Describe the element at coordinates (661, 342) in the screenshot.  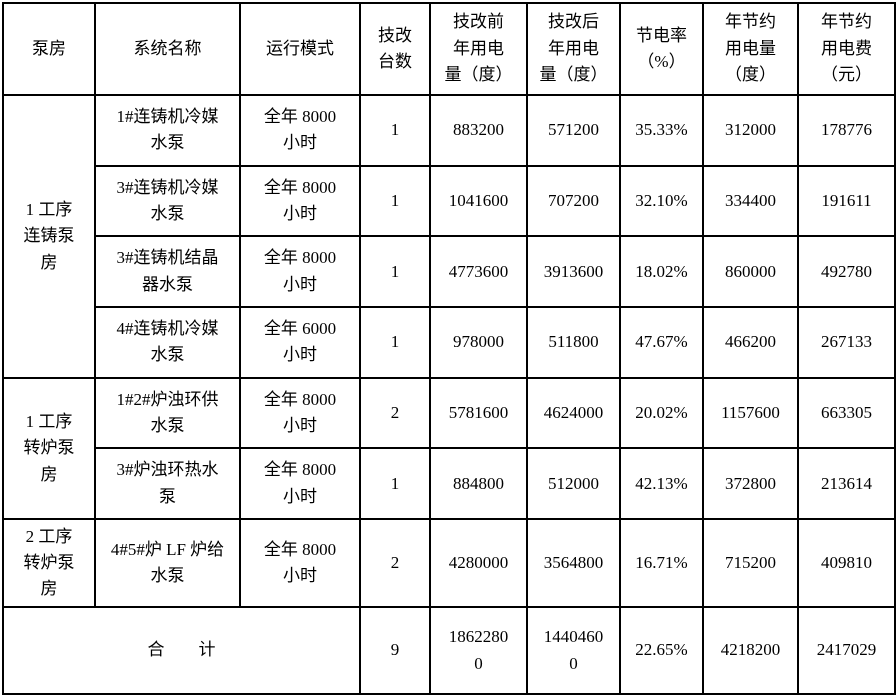
I see `saving-rate-cell: 47.67%` at that location.